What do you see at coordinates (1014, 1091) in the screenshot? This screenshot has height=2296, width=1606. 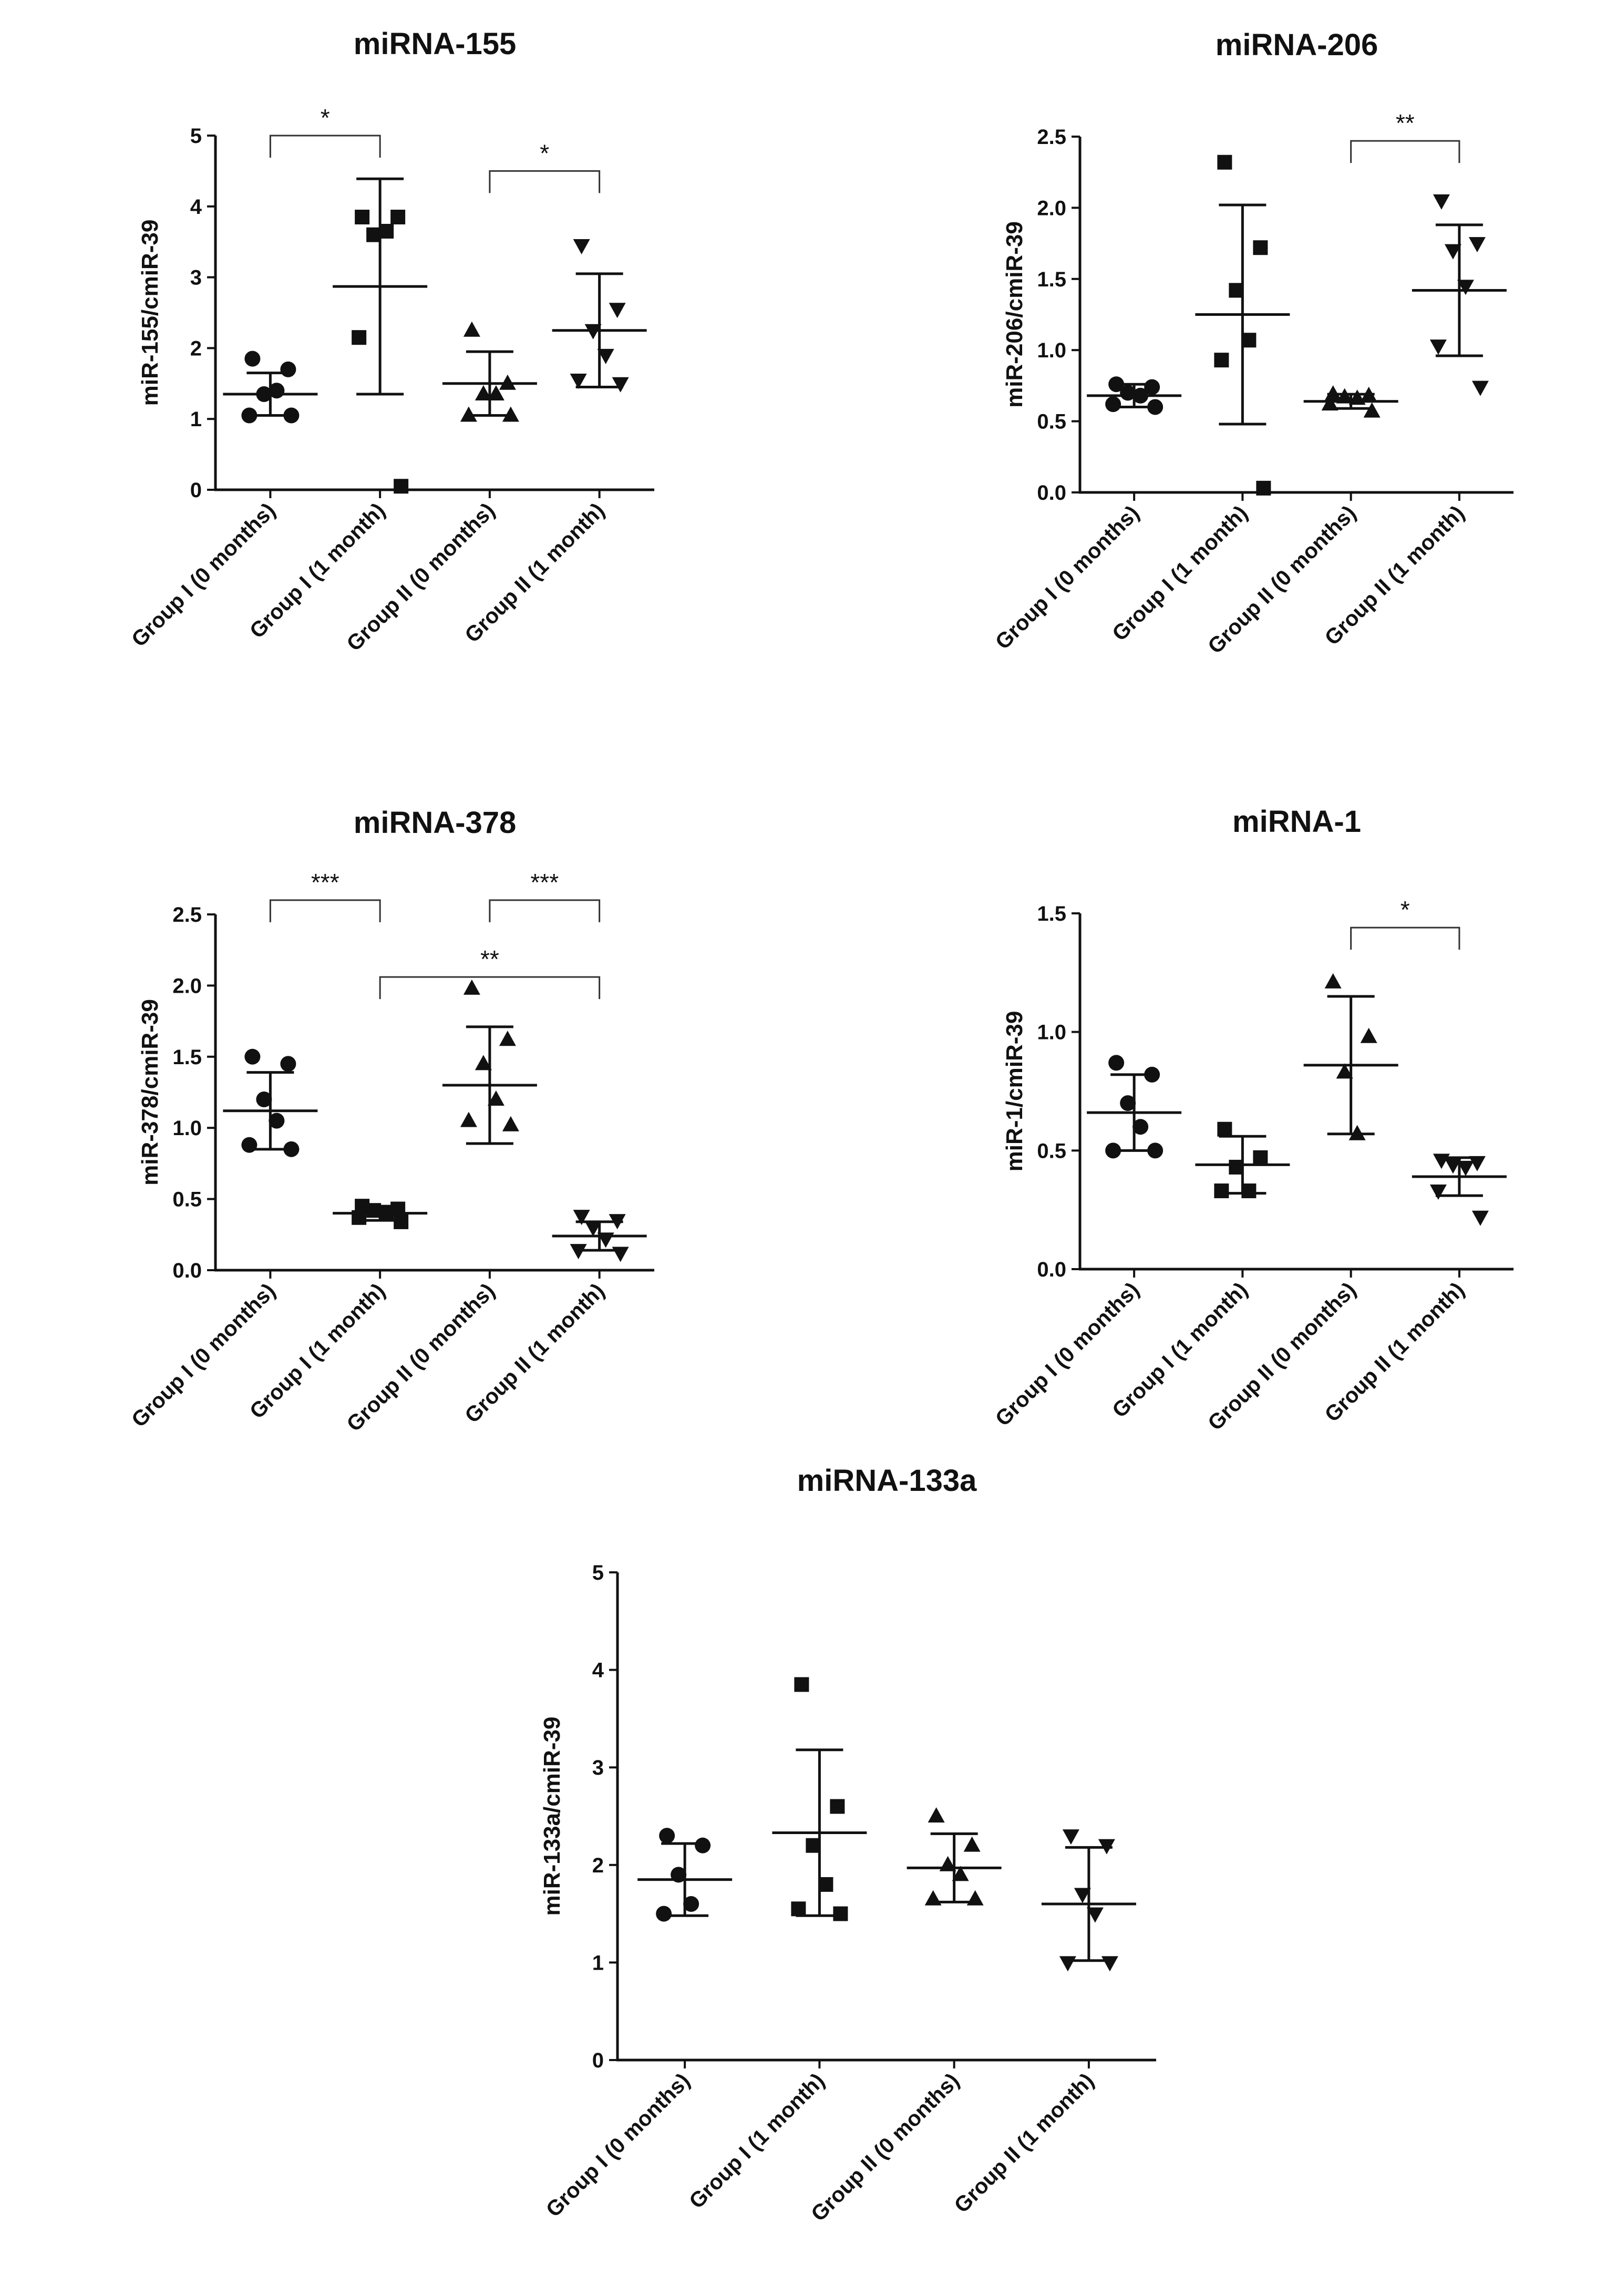 I see `y-axis-label: miR-1/cmiR-39` at bounding box center [1014, 1091].